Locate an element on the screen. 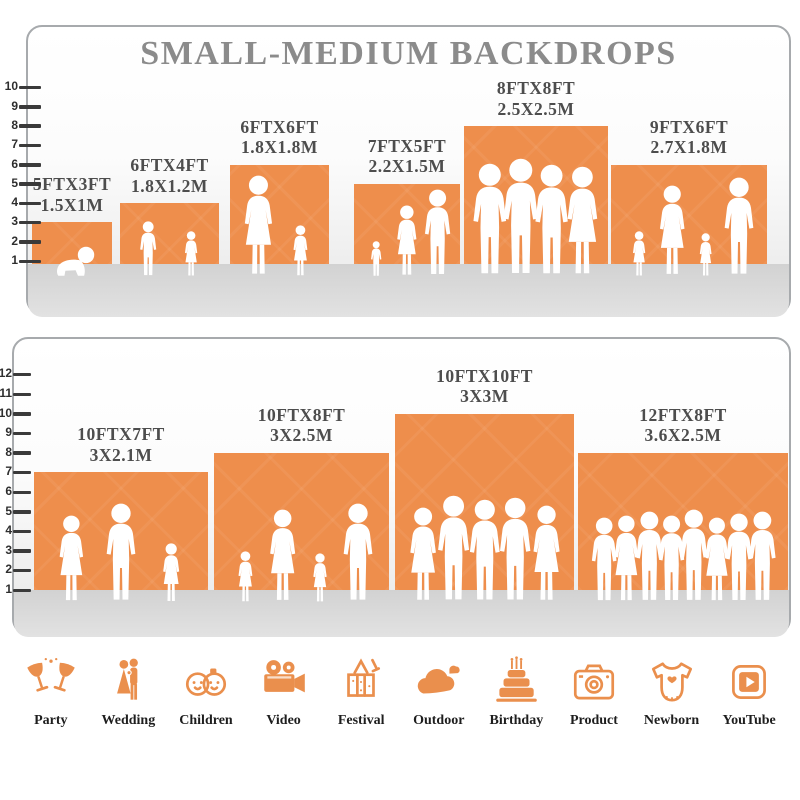 The width and height of the screenshot is (800, 800). backdrop-size-label: 12FTX8FT 3.6X2.5M is located at coordinates (683, 425).